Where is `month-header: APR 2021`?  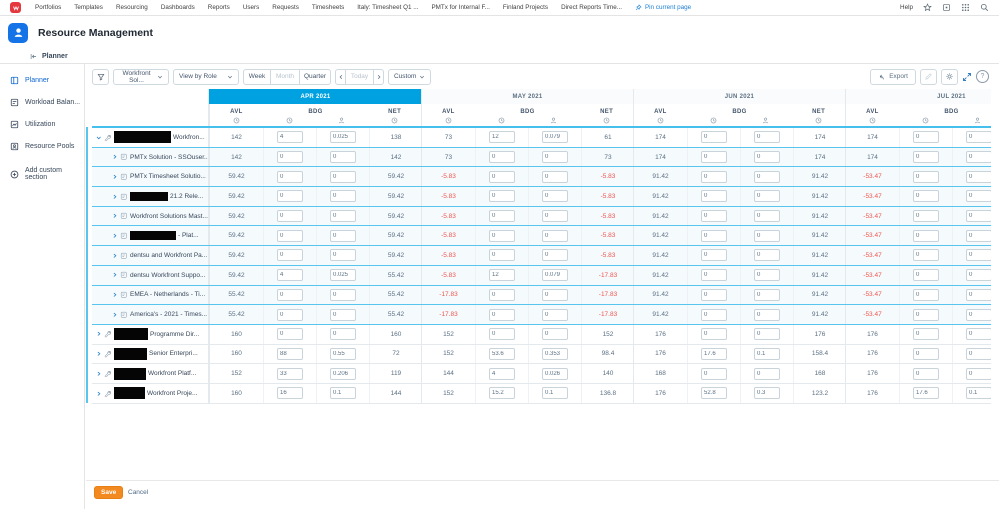
month-header: APR 2021 is located at coordinates (315, 96).